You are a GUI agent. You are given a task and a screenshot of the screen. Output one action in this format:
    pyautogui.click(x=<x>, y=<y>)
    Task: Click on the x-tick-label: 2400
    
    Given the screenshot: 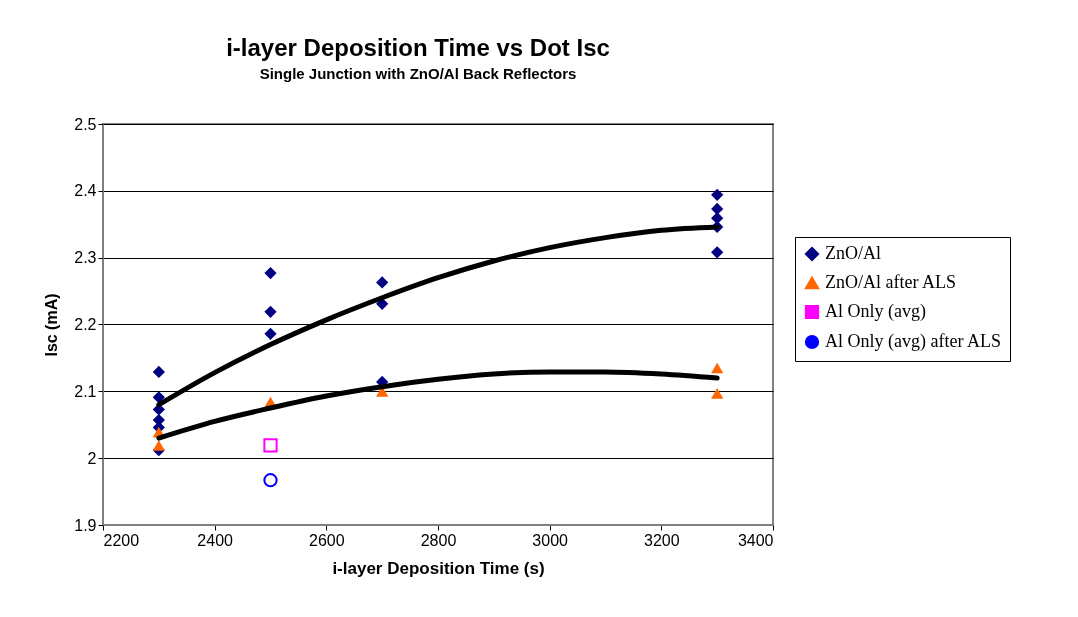 What is the action you would take?
    pyautogui.click(x=215, y=540)
    